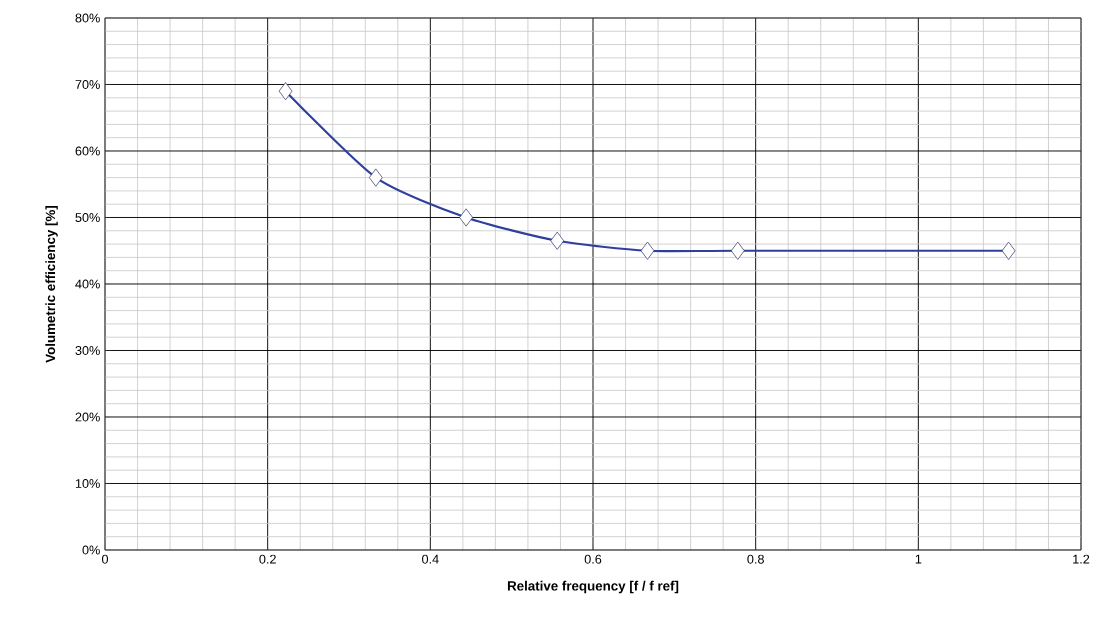  I want to click on y-tick-label: 10%, so click(87, 483).